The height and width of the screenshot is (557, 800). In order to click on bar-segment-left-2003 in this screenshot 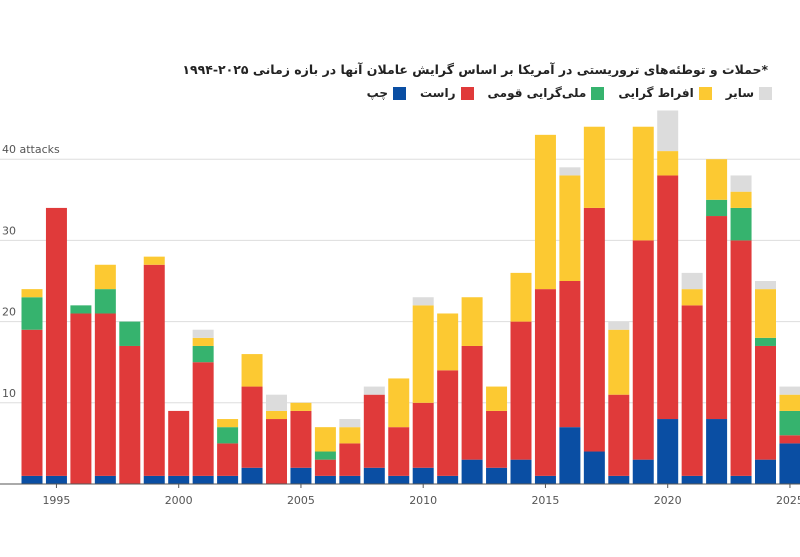, I will do `click(252, 475)`.